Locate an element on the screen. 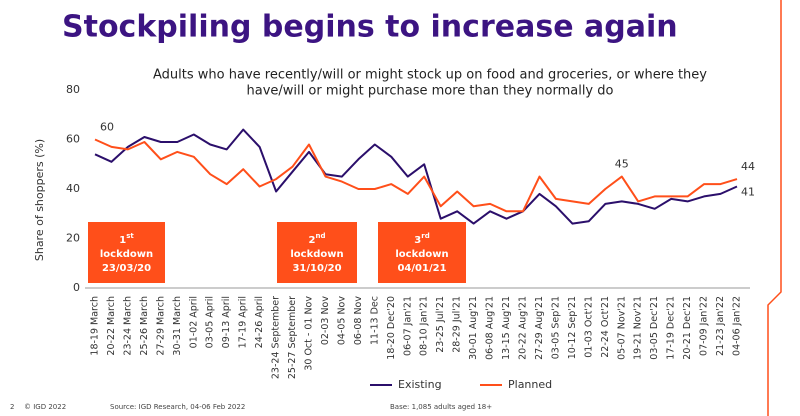 The image size is (800, 416). lockdown-box: 1st lockdown 23/03/20 is located at coordinates (126, 252).